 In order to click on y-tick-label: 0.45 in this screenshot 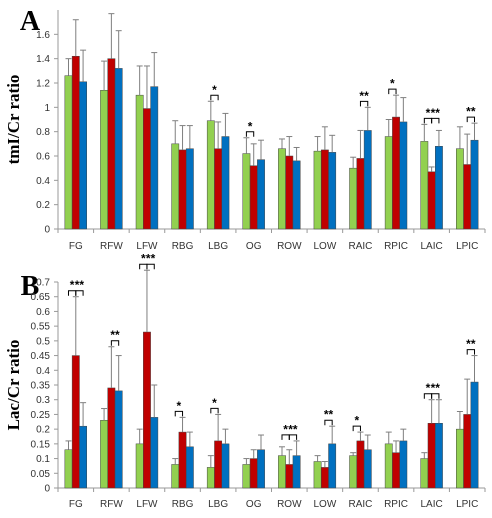, I will do `click(41, 356)`.